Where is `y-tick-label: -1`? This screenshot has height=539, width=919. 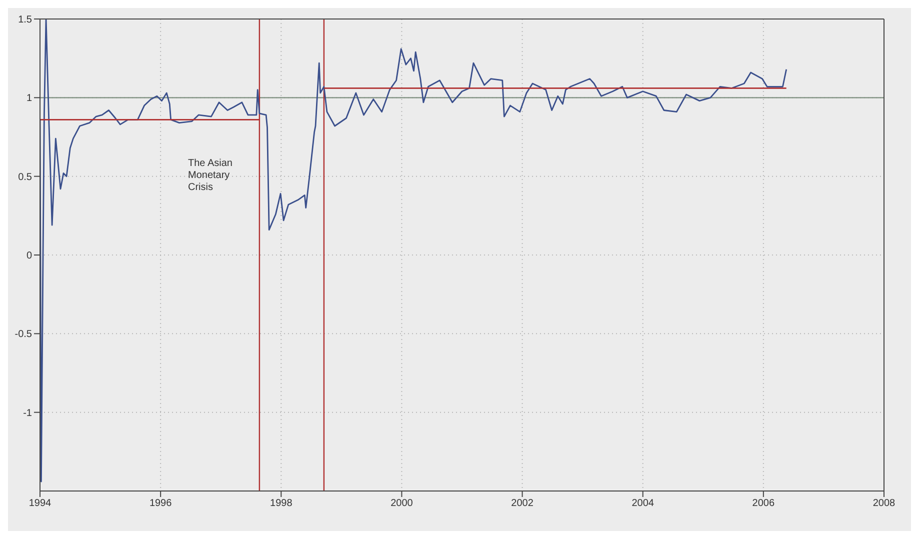 y-tick-label: -1 is located at coordinates (27, 413).